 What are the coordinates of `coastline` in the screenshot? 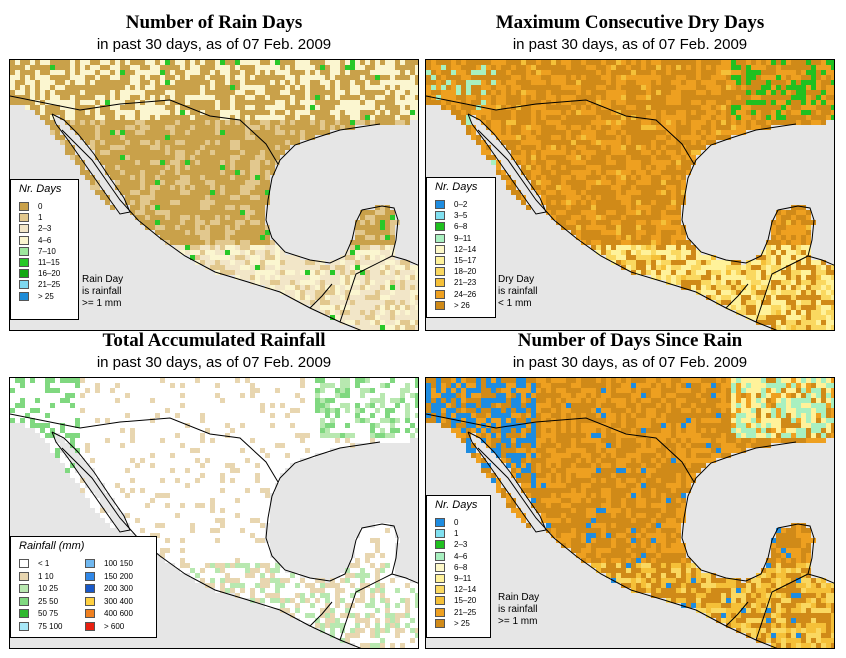 It's located at (239, 226).